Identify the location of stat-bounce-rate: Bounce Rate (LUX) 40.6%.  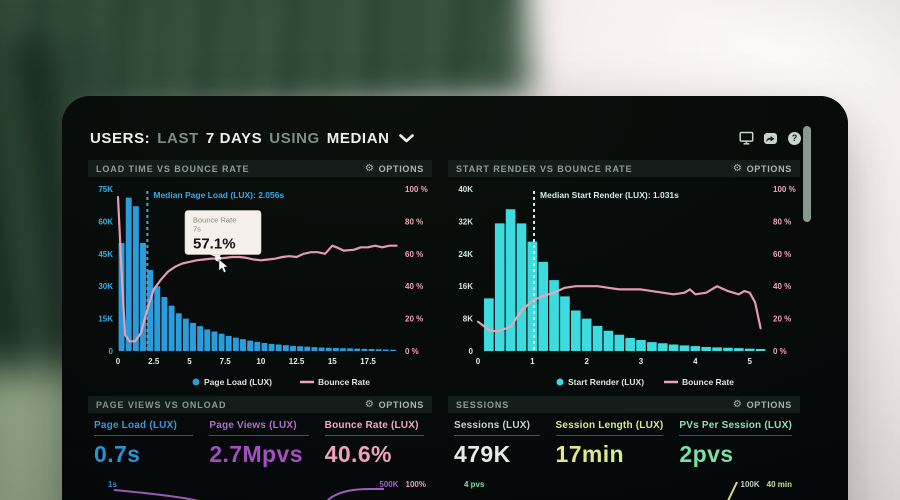
(374, 444).